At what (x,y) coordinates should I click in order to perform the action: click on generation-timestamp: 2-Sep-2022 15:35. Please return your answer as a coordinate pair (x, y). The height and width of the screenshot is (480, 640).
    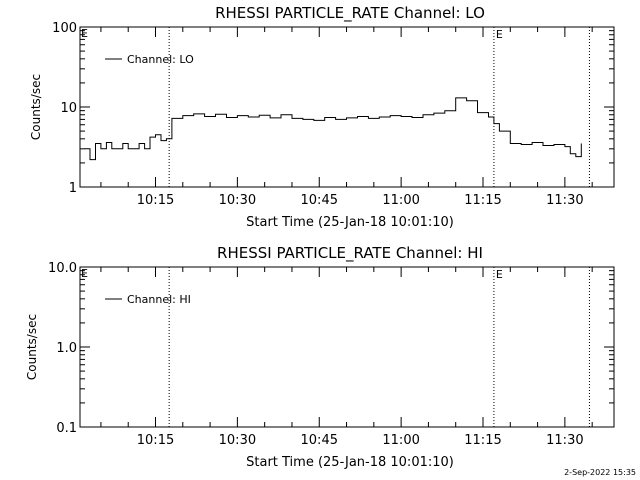
    Looking at the image, I should click on (600, 472).